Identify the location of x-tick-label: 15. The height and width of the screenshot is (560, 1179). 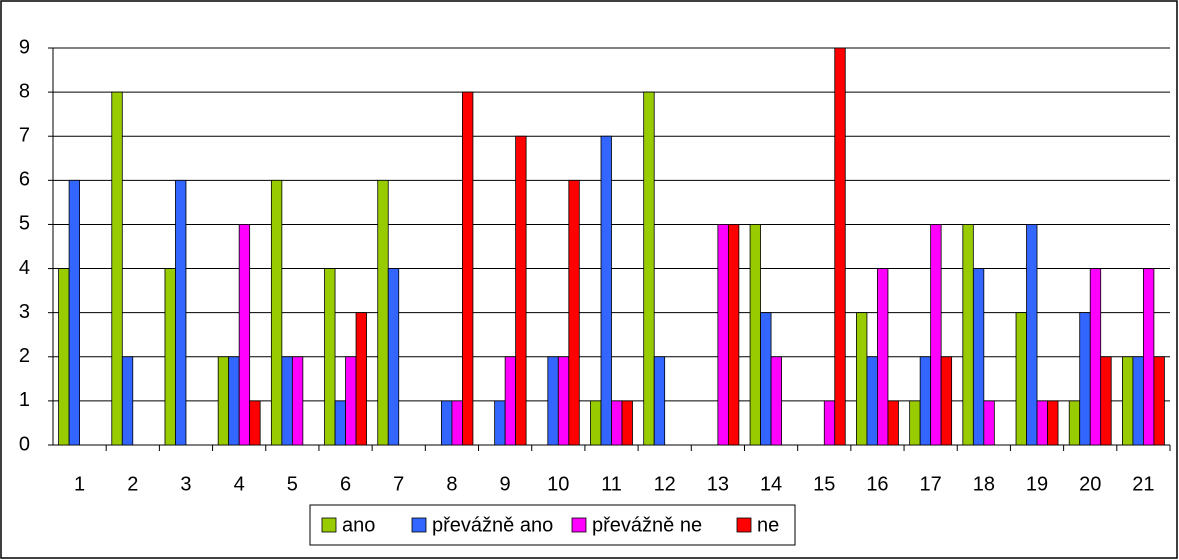
(824, 484).